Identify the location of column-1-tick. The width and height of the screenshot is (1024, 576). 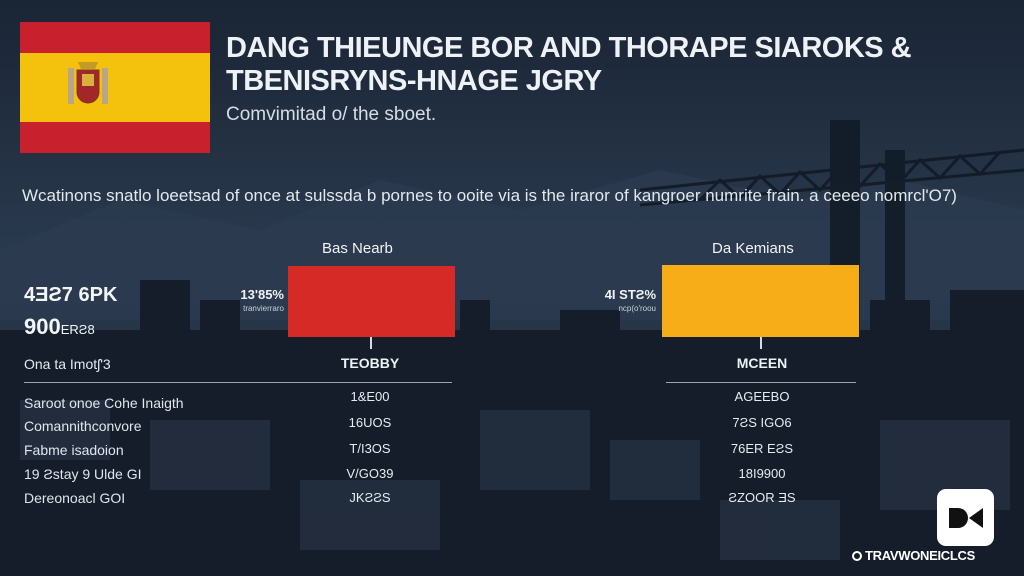
(371, 343).